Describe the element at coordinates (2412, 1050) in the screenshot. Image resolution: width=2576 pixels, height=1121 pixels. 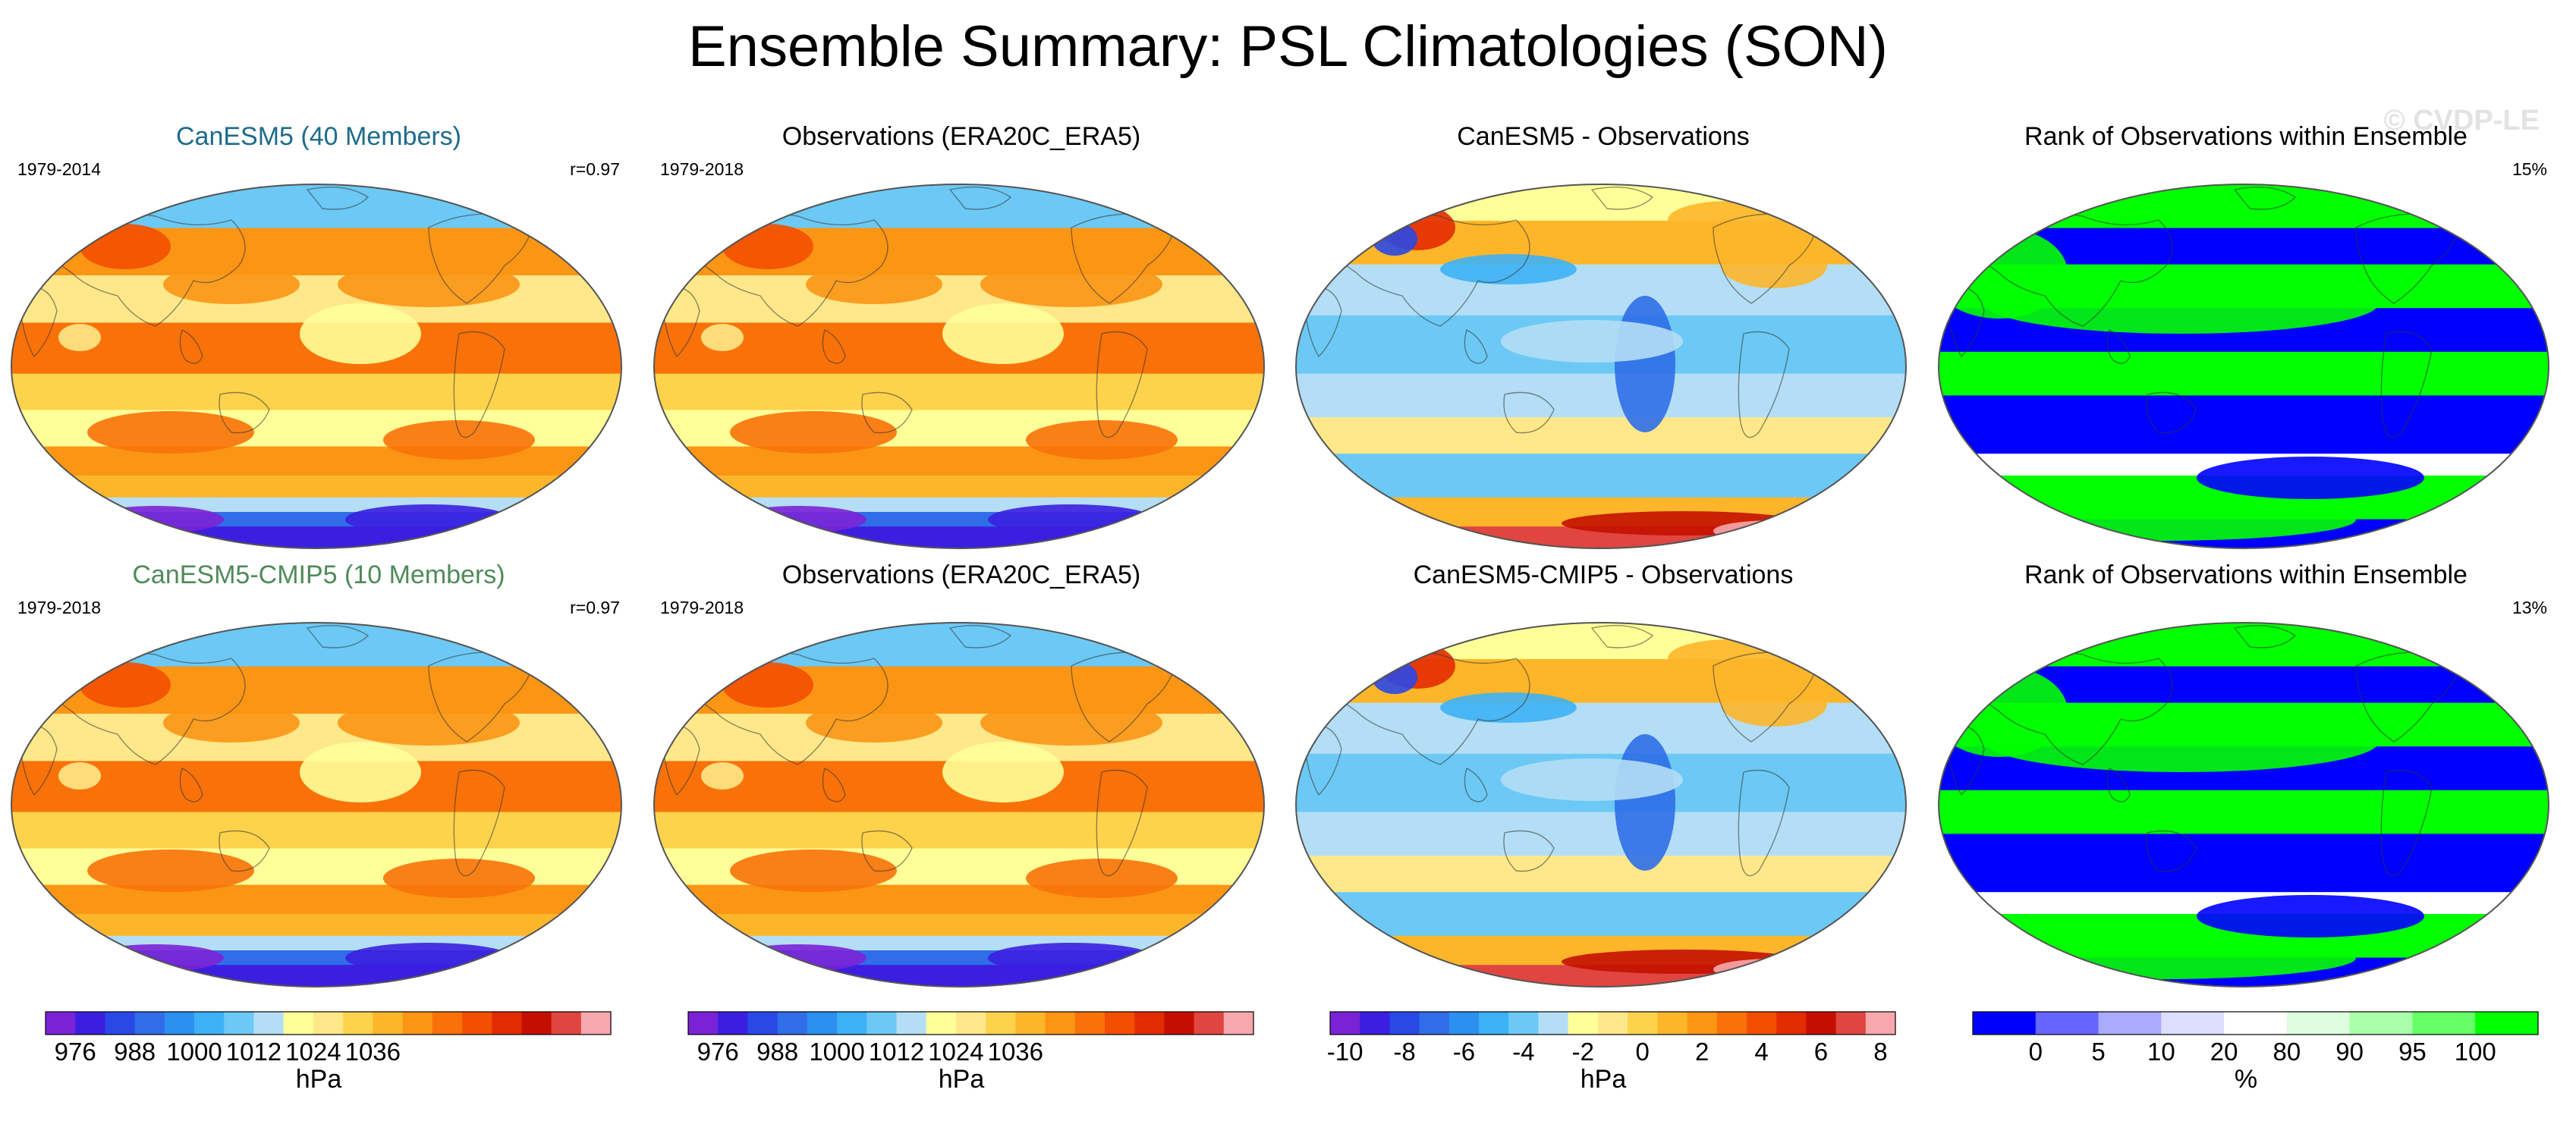
I see `colorbar-tick-label: 95` at that location.